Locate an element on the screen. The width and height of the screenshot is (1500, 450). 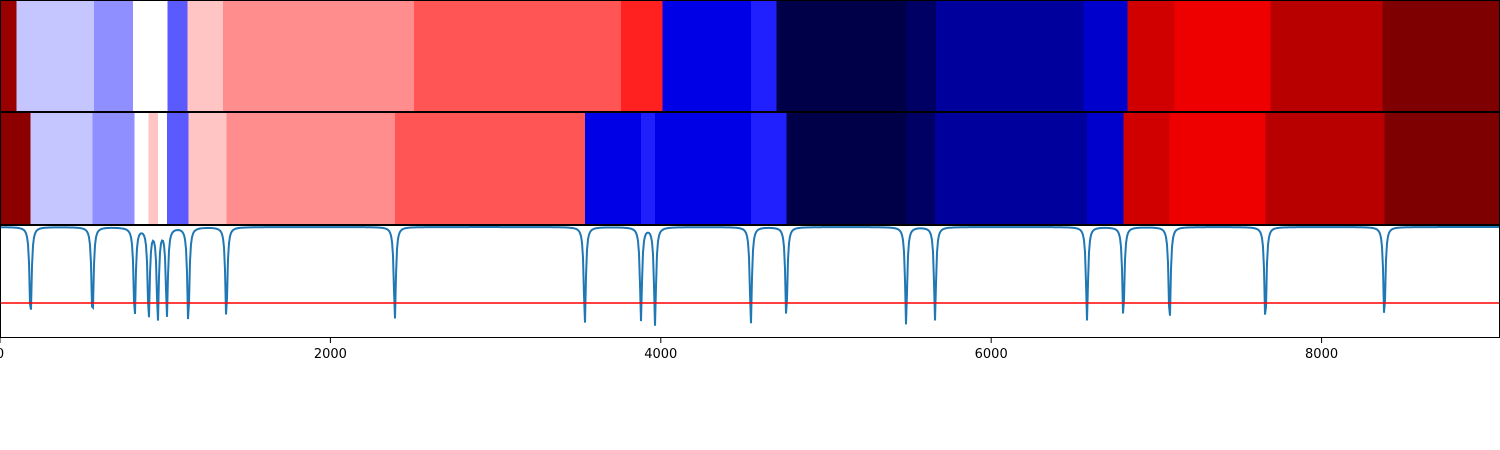
x-tick-label: 4000 is located at coordinates (660, 354).